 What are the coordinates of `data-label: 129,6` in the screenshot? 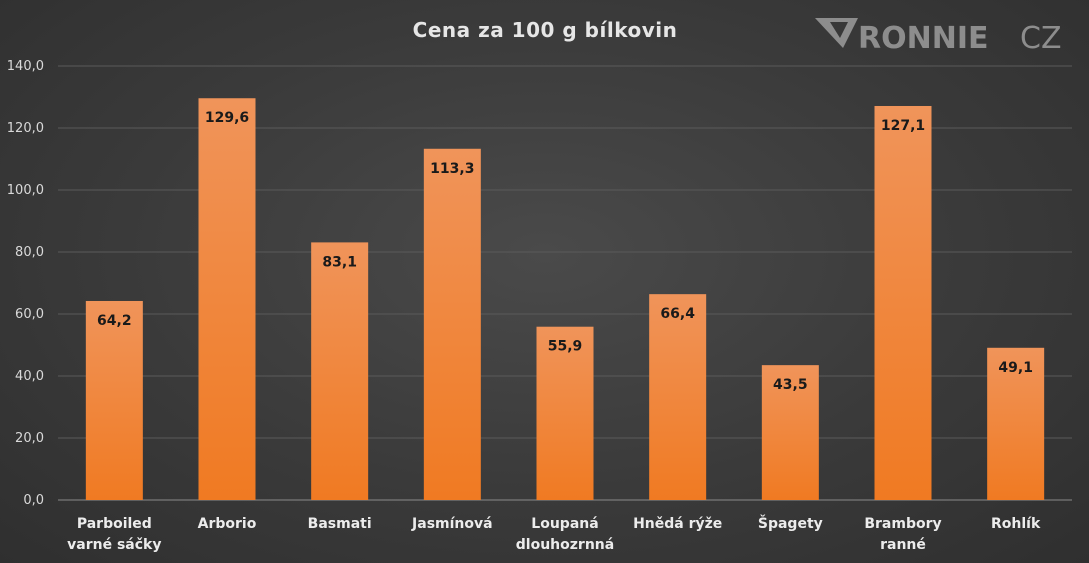 It's located at (227, 118).